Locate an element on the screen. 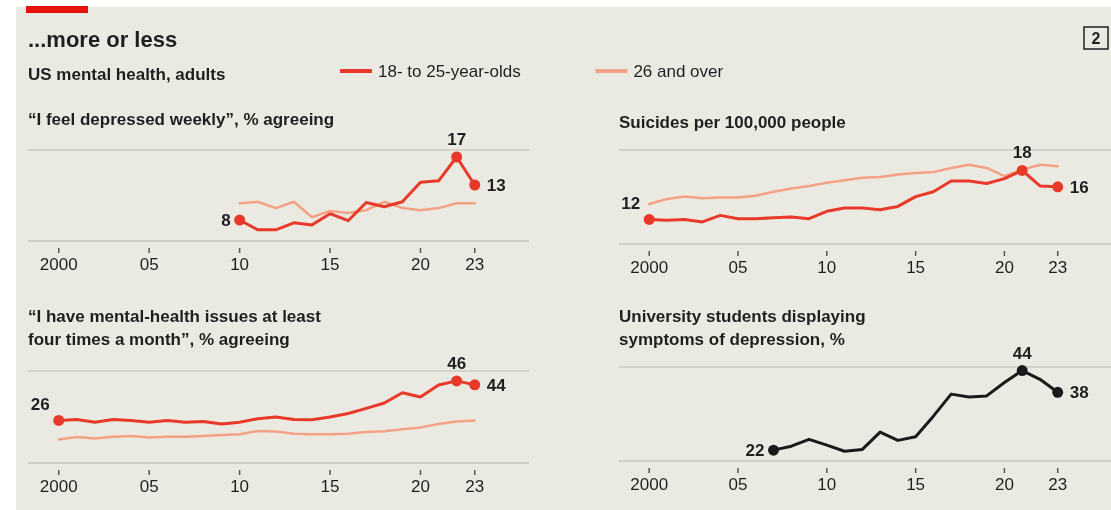 This screenshot has height=510, width=1111. data-label: 38 is located at coordinates (1079, 393).